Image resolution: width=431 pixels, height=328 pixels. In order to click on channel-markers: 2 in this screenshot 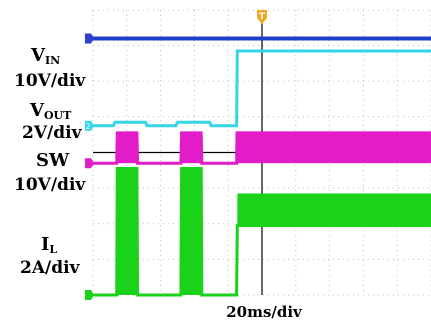, I will do `click(89, 166)`.